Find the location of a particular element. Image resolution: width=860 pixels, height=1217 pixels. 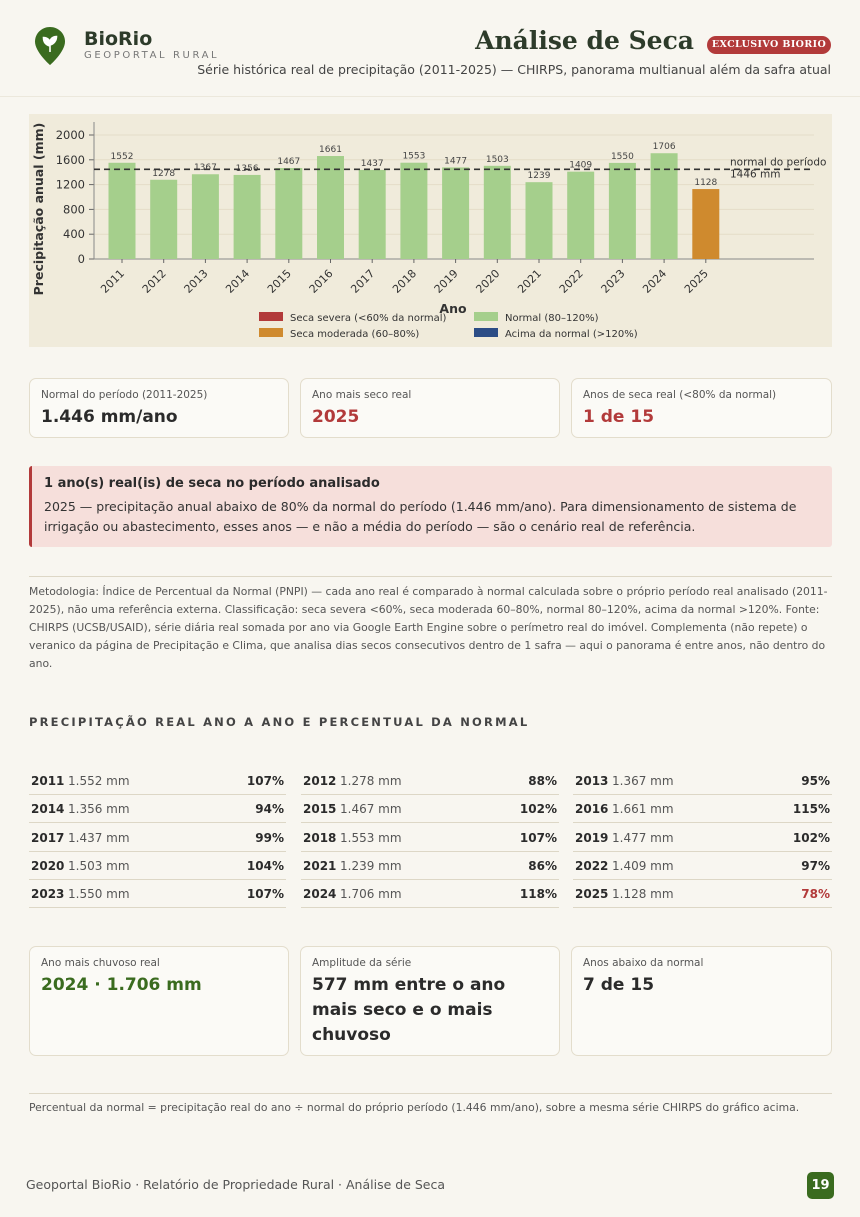

x-tick-label: 2015 is located at coordinates (279, 281).